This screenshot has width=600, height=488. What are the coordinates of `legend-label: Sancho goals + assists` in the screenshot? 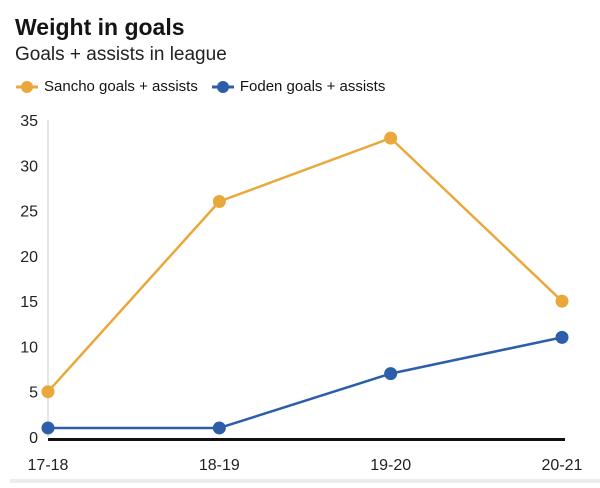 It's located at (121, 86).